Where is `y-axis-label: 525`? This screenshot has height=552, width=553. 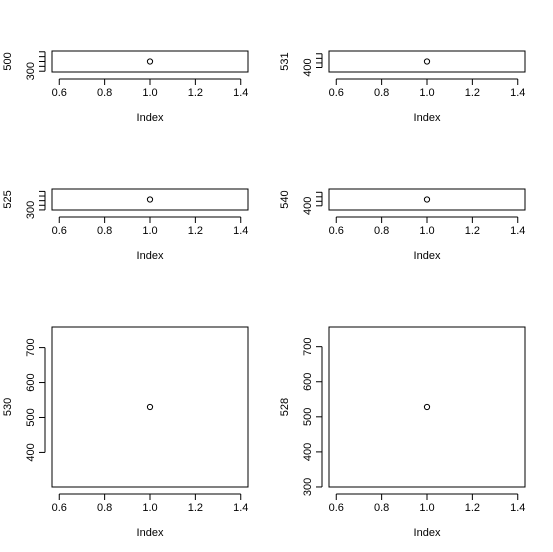
y-axis-label: 525 is located at coordinates (8, 199).